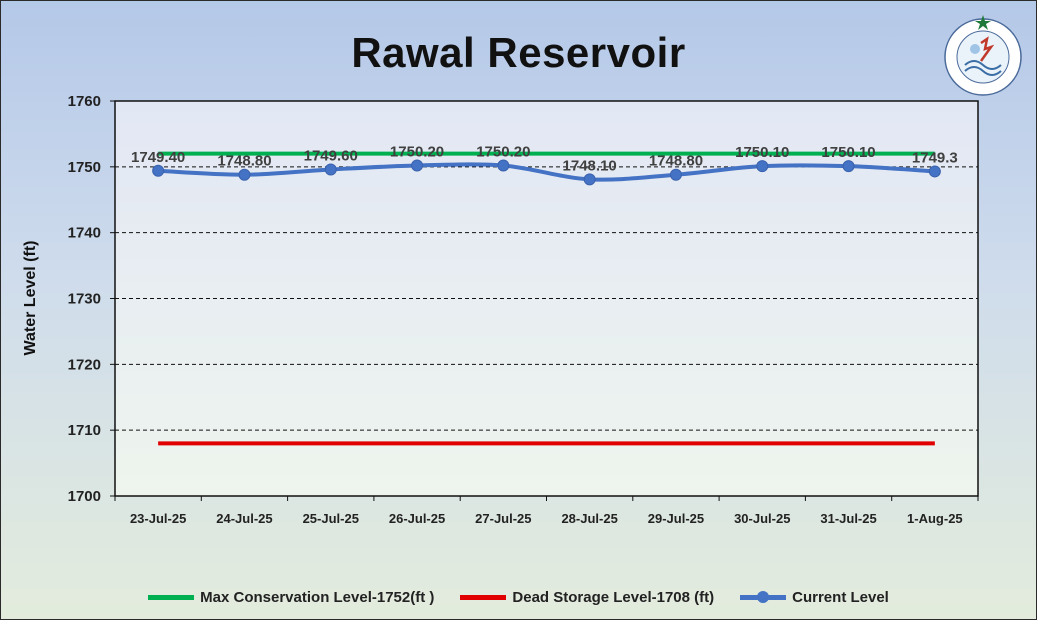  What do you see at coordinates (983, 55) in the screenshot?
I see `pmd-logo-icon` at bounding box center [983, 55].